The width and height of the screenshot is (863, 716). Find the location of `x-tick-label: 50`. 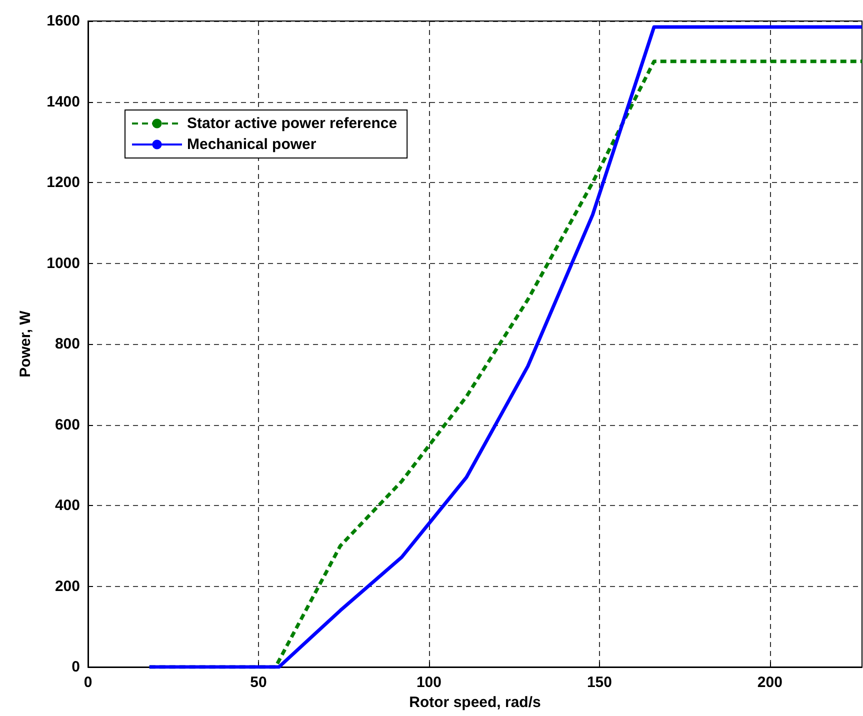

x-tick-label: 50 is located at coordinates (258, 682).